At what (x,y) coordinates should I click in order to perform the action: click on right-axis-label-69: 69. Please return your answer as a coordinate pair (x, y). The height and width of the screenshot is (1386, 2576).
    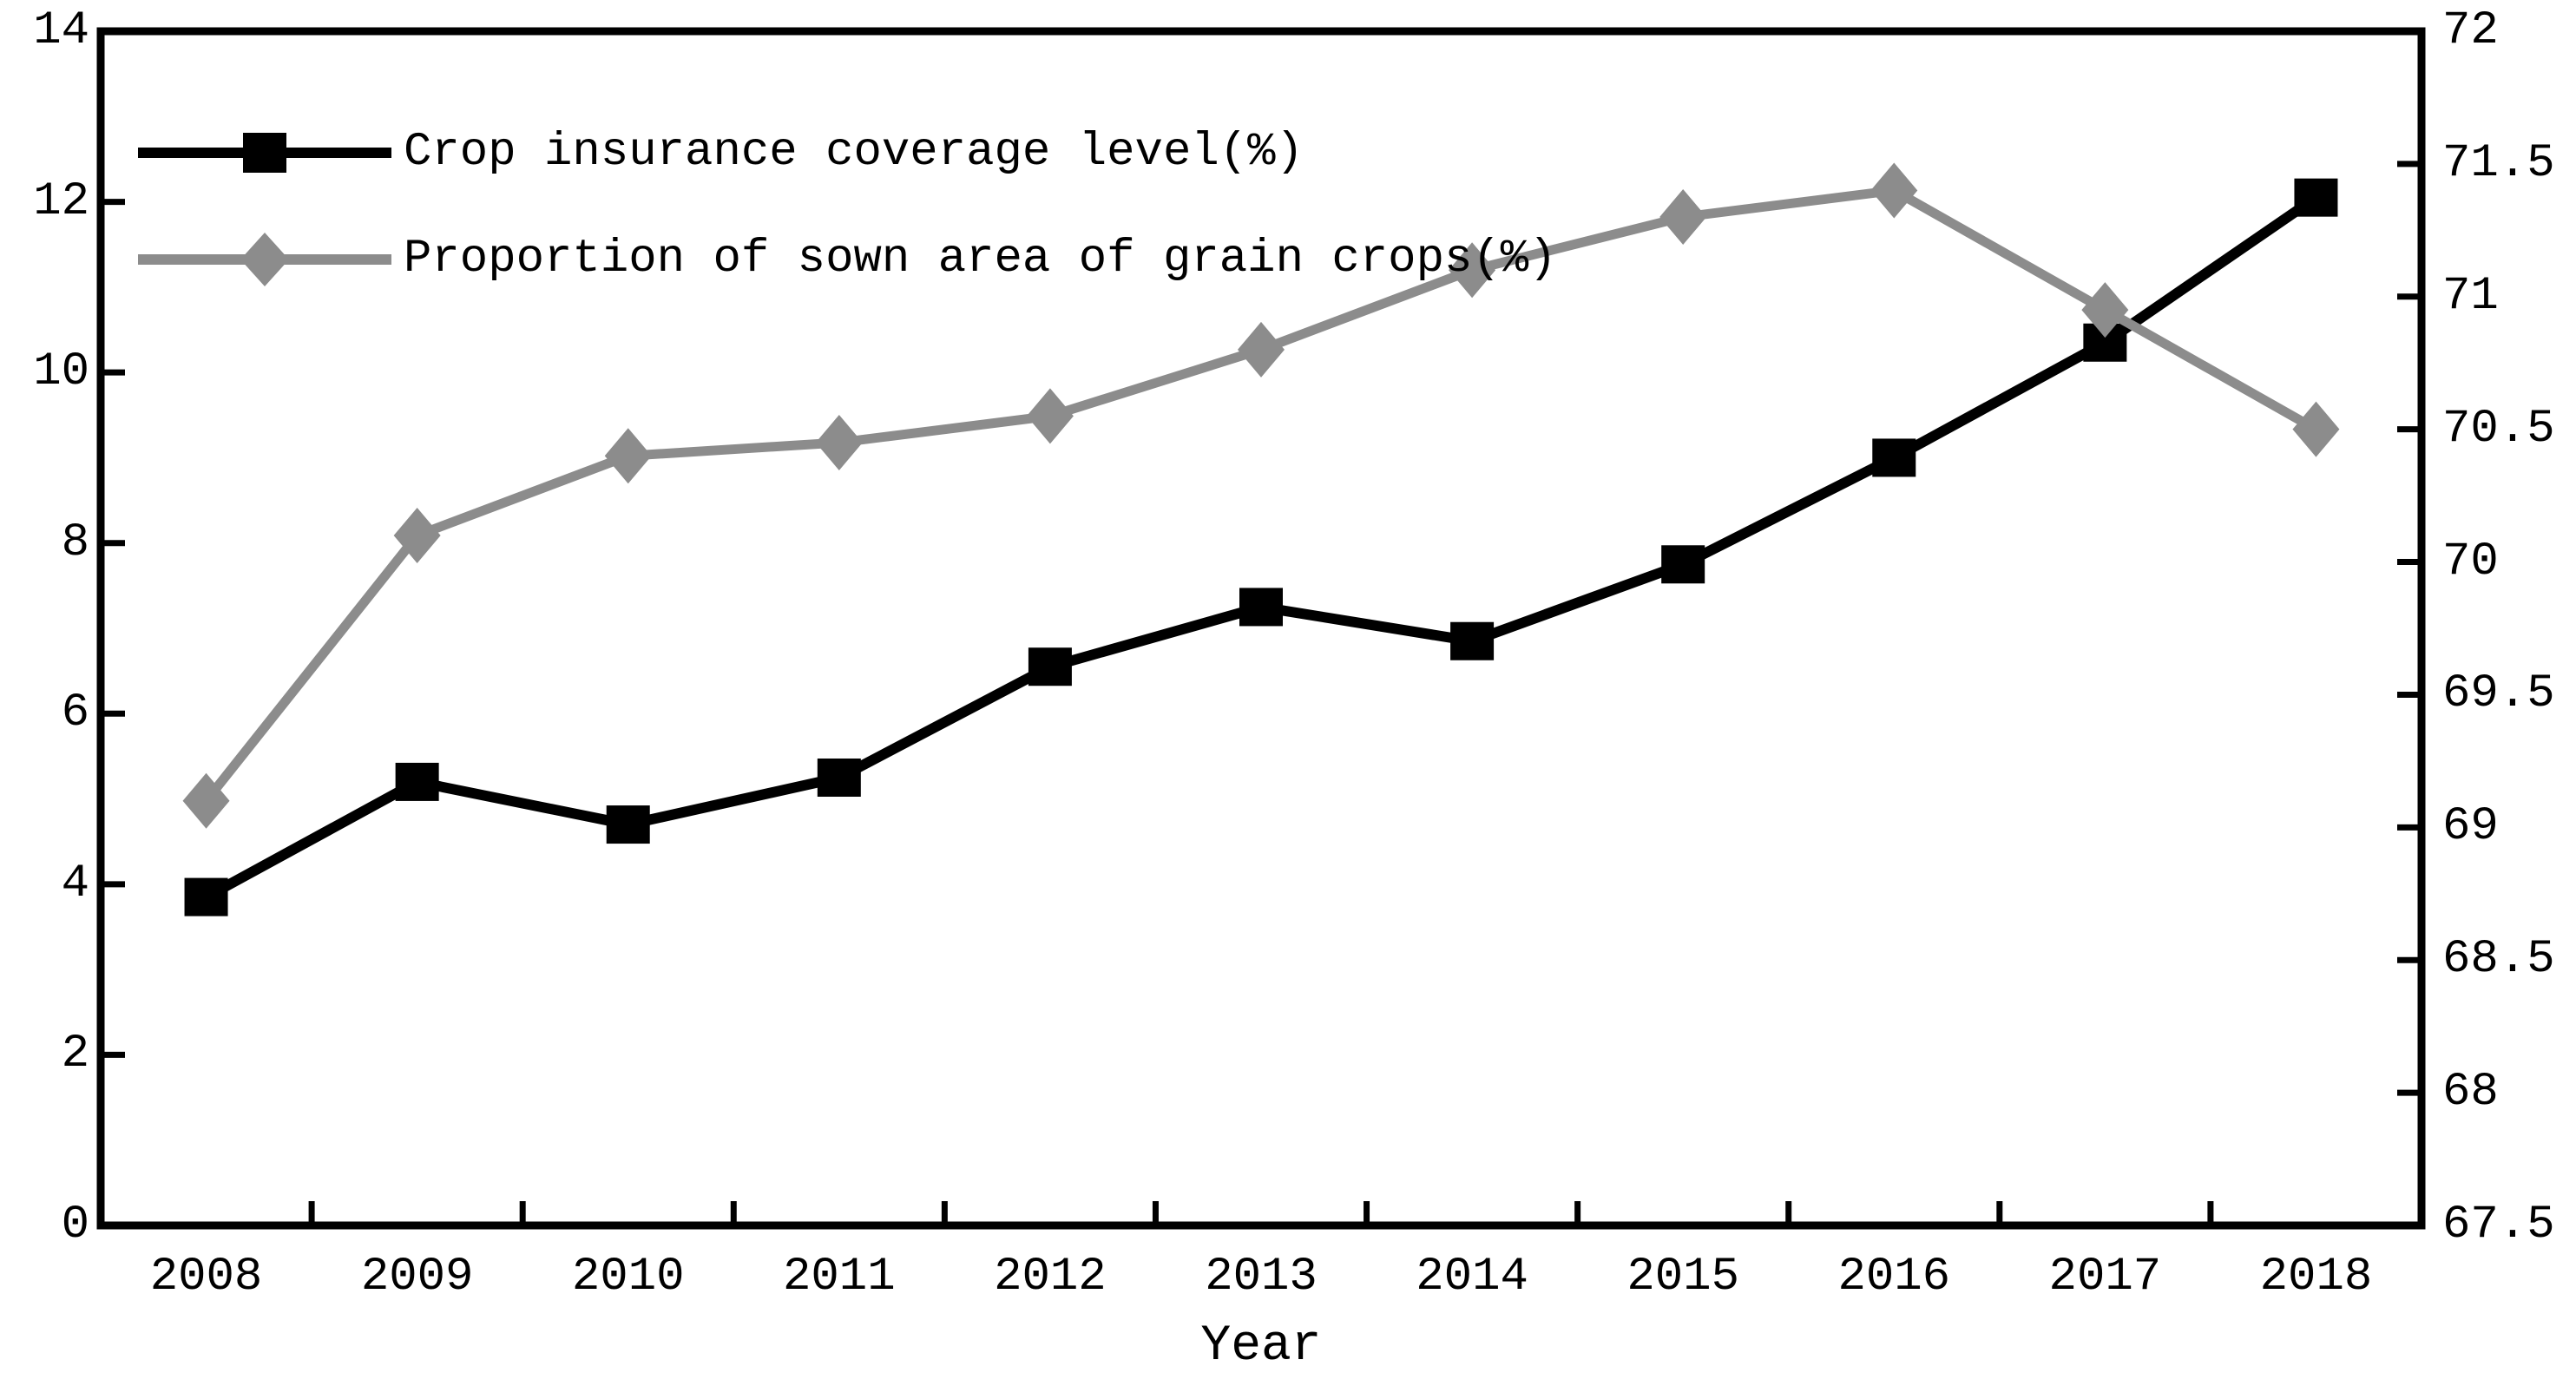
    Looking at the image, I should click on (2470, 827).